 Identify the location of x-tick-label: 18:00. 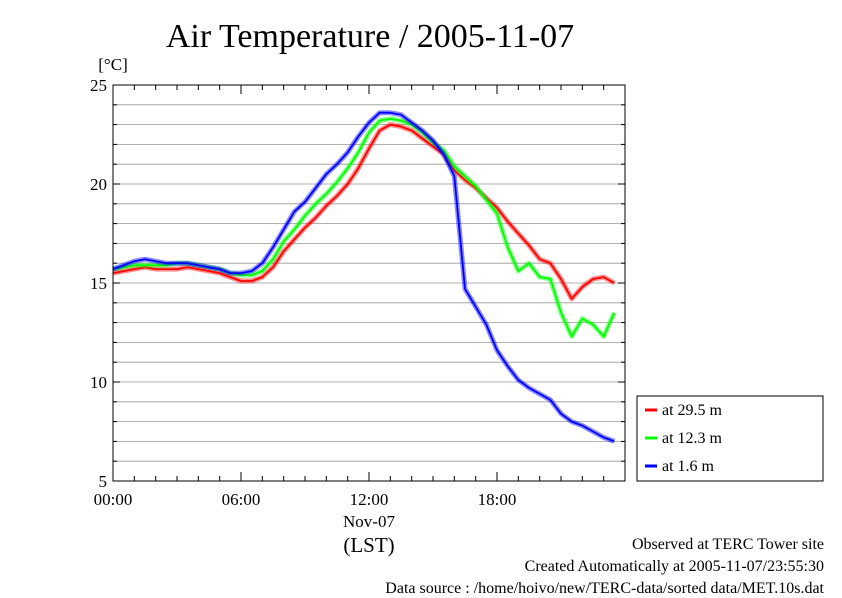
(497, 499).